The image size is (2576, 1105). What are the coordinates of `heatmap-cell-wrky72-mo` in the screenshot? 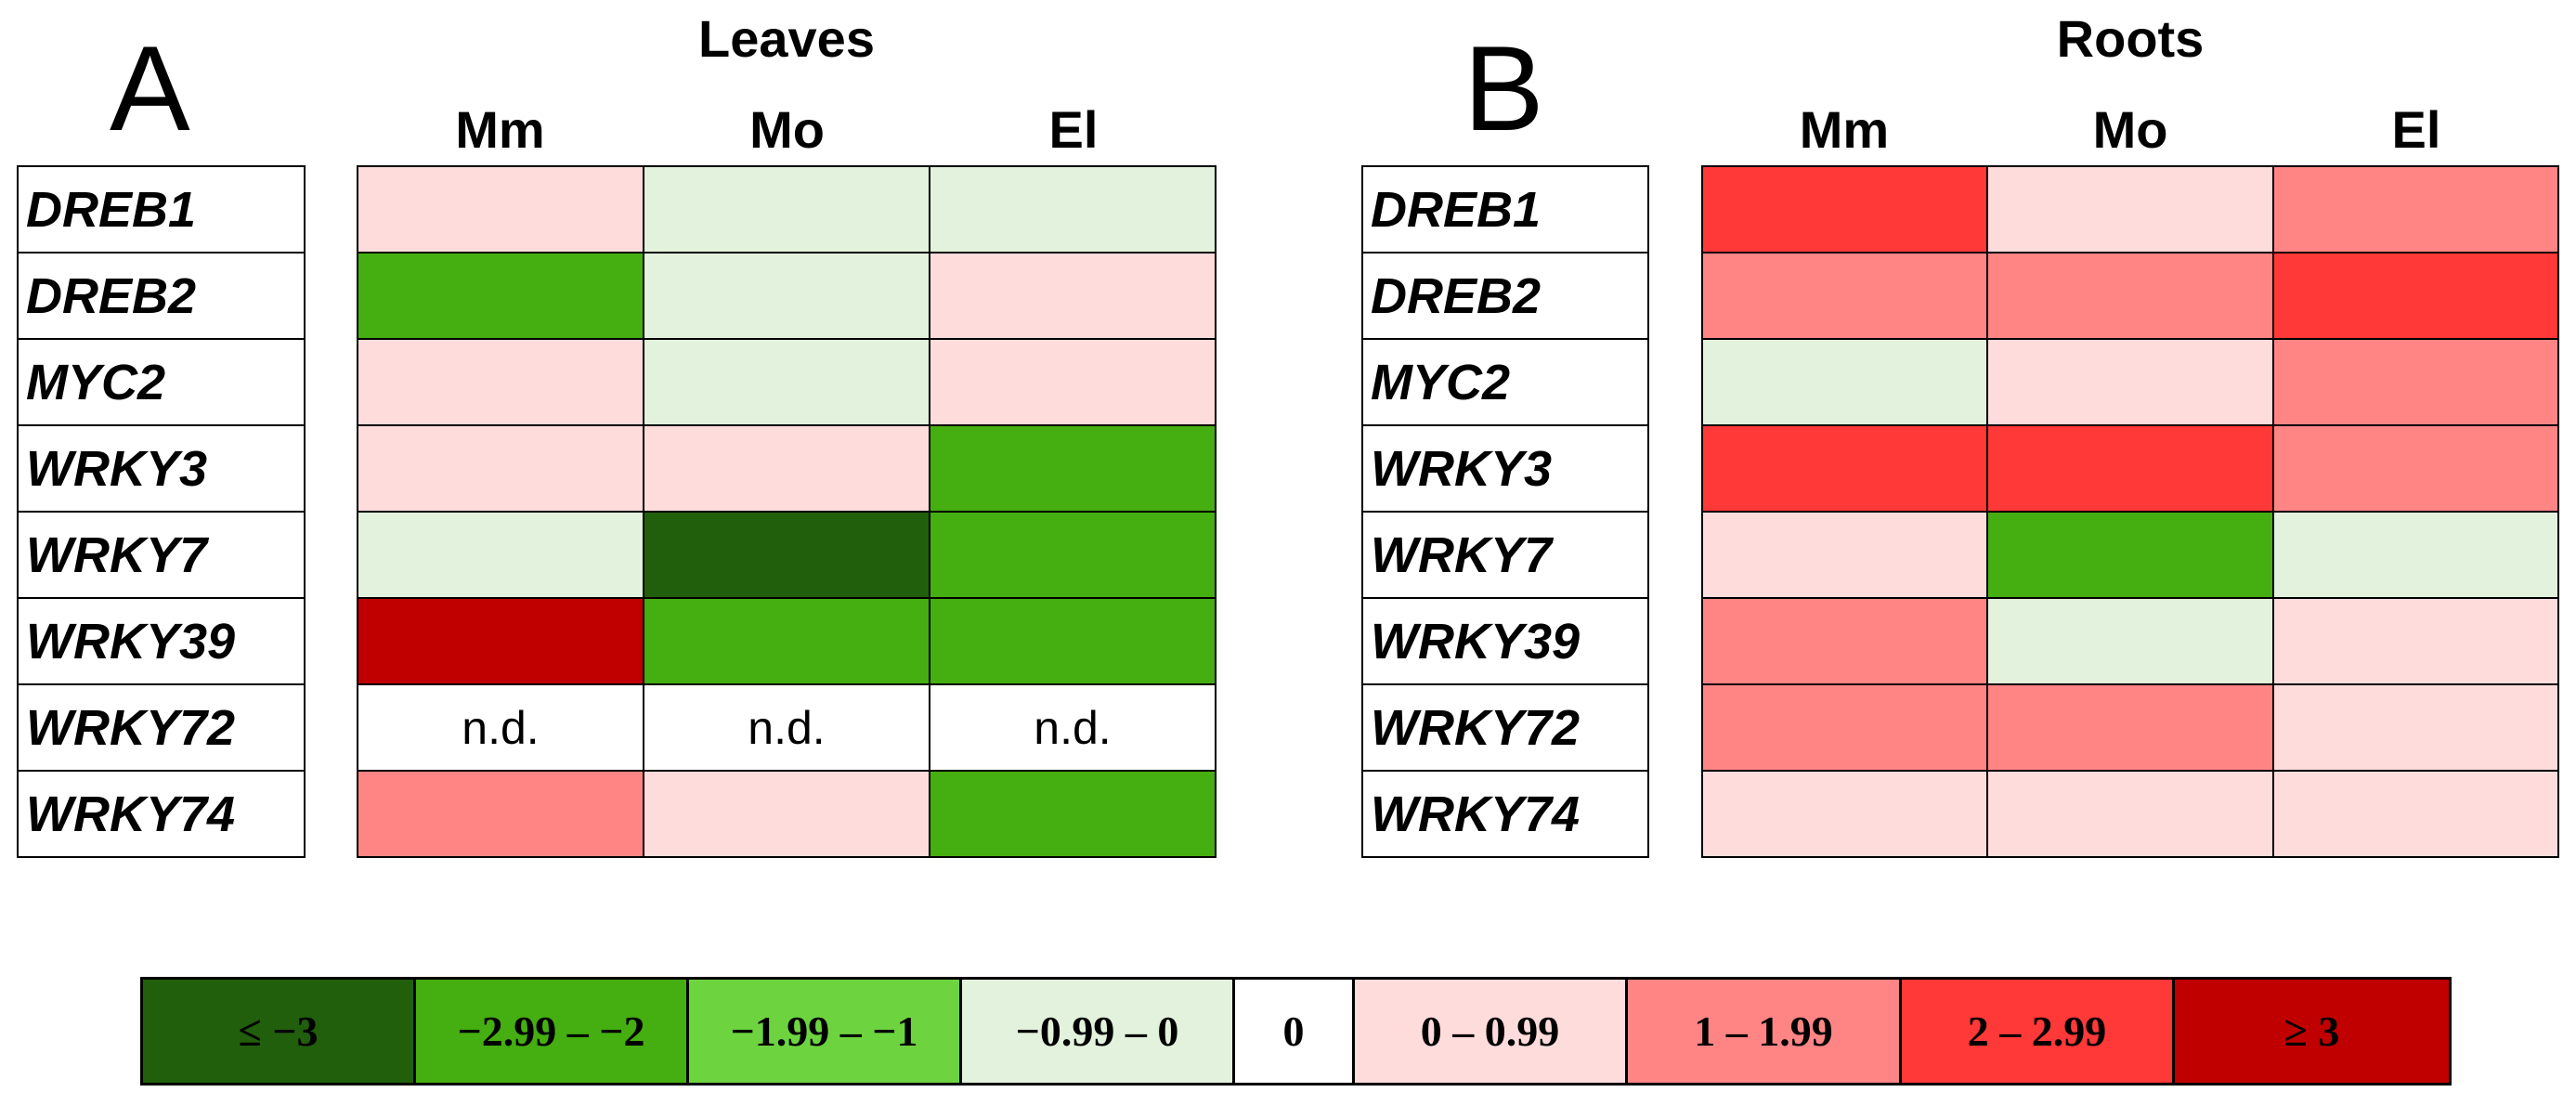 It's located at (2130, 727).